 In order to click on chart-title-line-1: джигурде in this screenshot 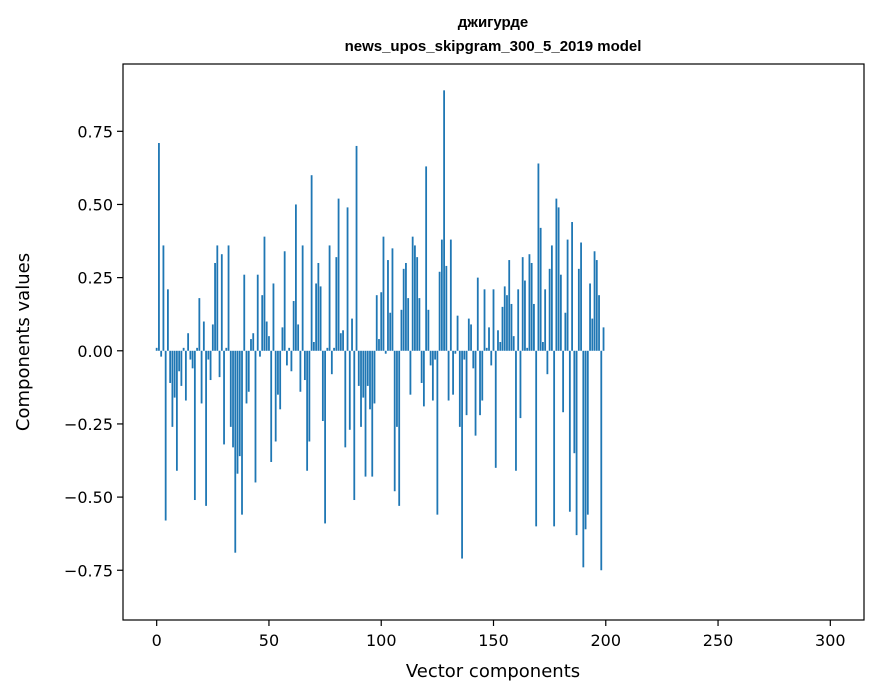, I will do `click(493, 22)`.